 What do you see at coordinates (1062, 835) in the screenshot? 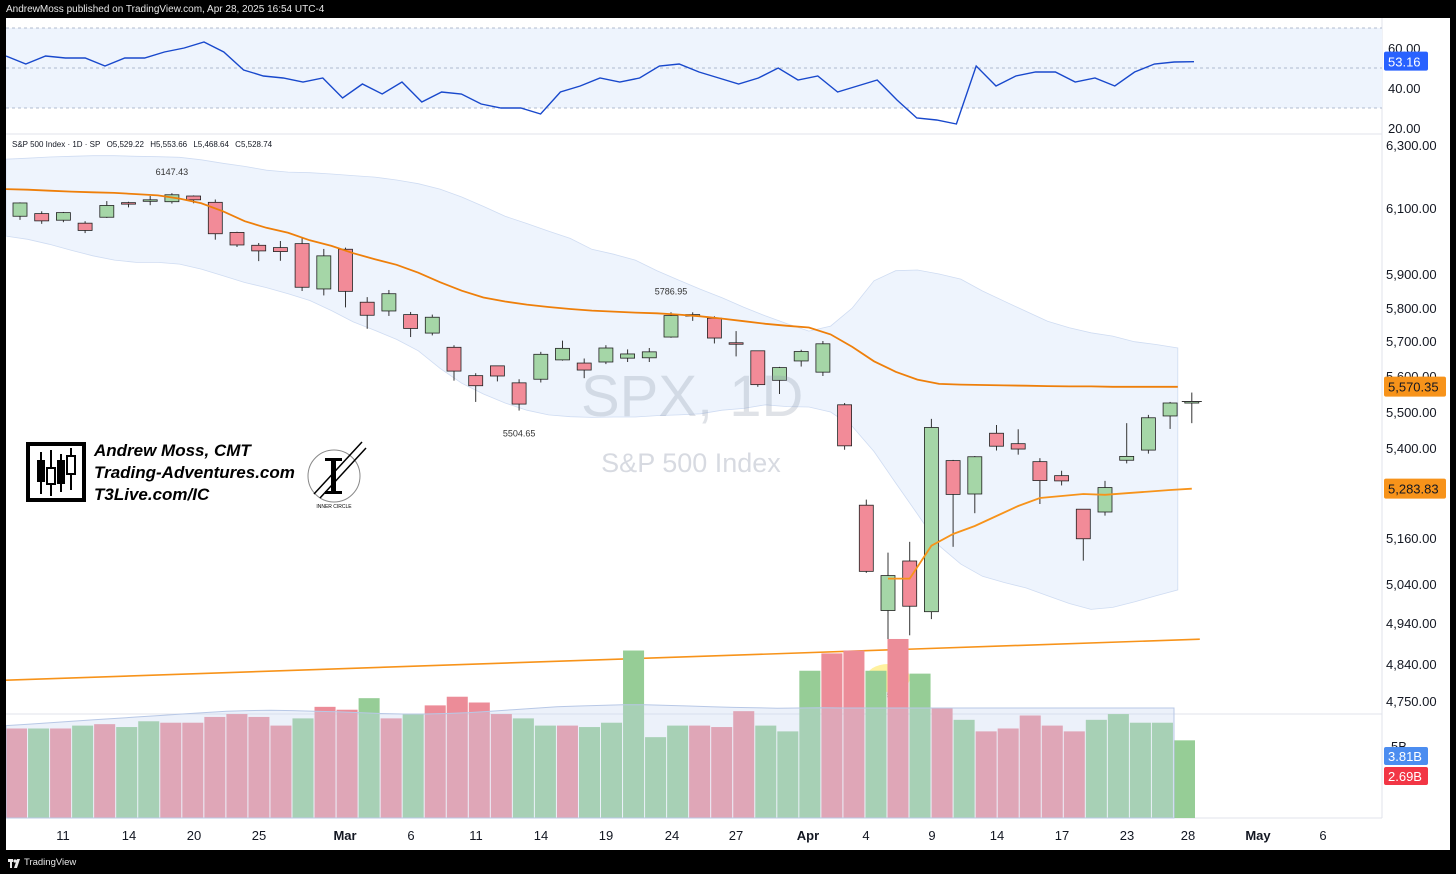
I see `time-axis-tick: 17` at bounding box center [1062, 835].